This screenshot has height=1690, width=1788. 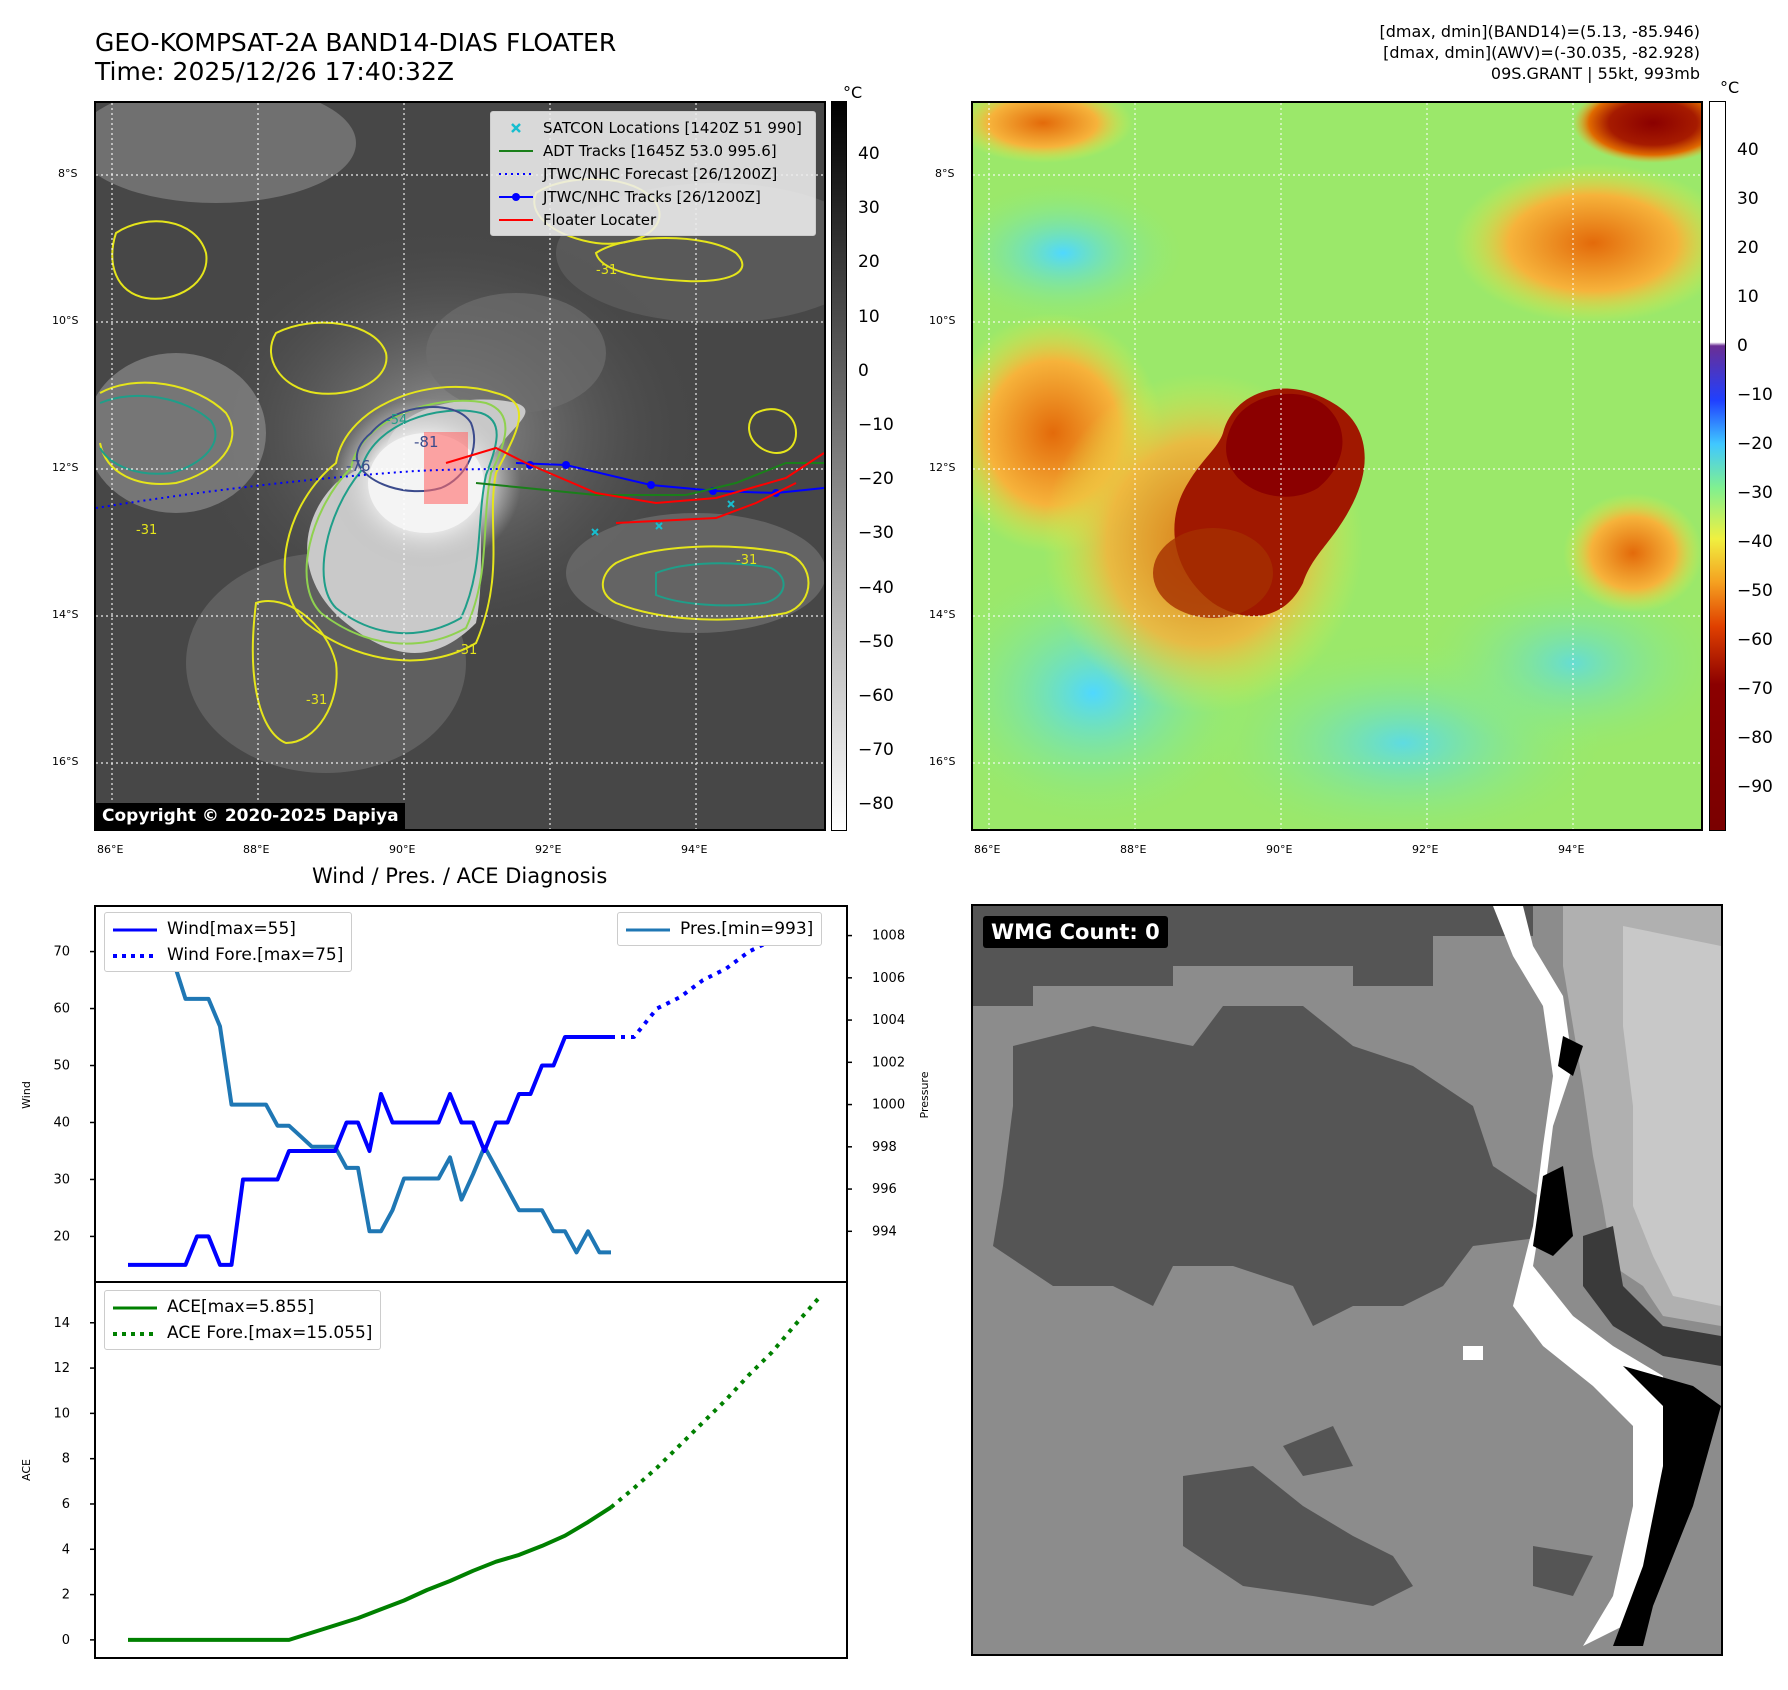 I want to click on legend-entry-wind-fore: Wind Fore.[max=75], so click(x=228, y=955).